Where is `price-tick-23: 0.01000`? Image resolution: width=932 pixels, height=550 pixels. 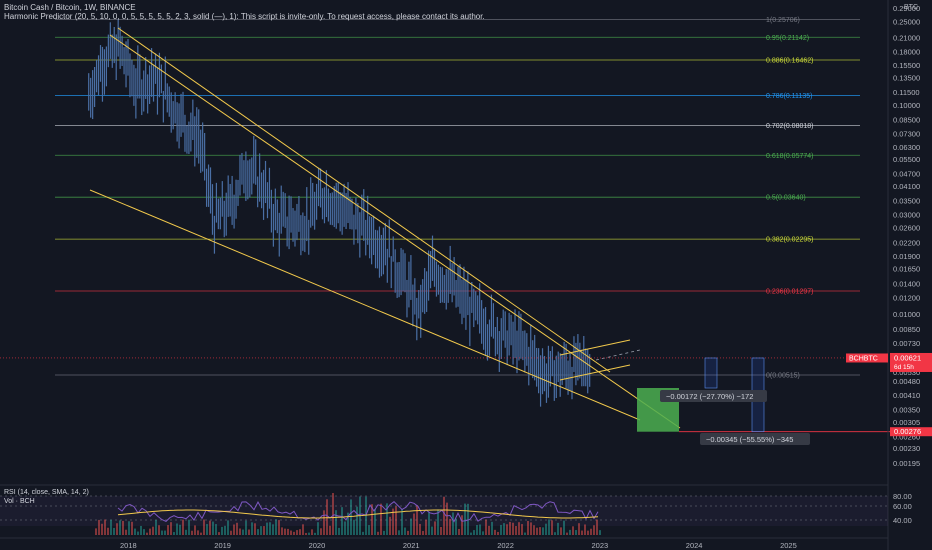 price-tick-23: 0.01000 is located at coordinates (906, 314).